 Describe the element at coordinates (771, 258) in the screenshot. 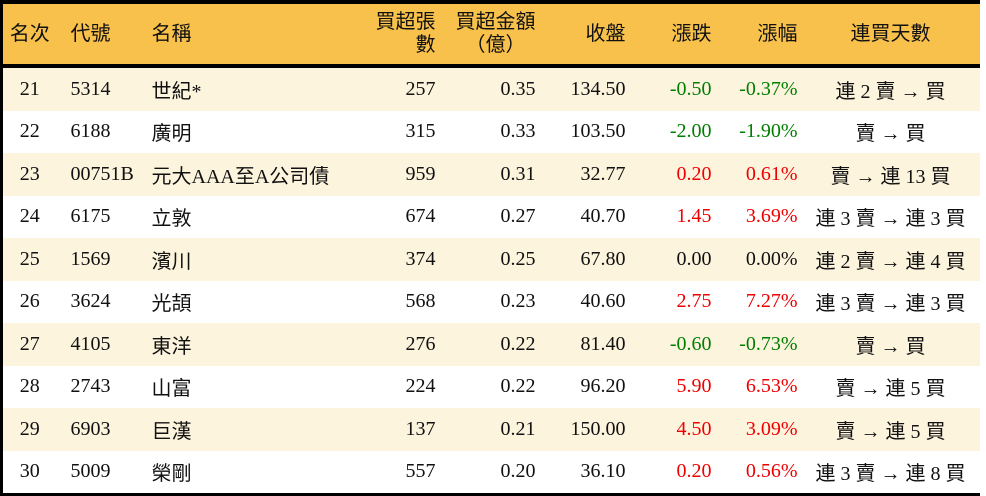

I see `cell-pct: 0.00%` at that location.